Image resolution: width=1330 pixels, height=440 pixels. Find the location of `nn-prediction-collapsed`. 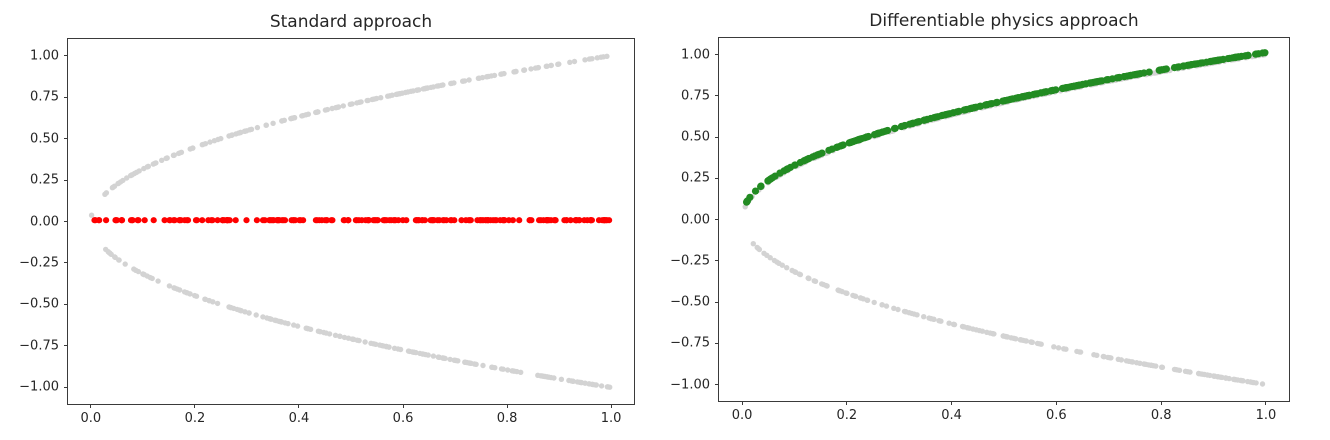

nn-prediction-collapsed is located at coordinates (352, 220).